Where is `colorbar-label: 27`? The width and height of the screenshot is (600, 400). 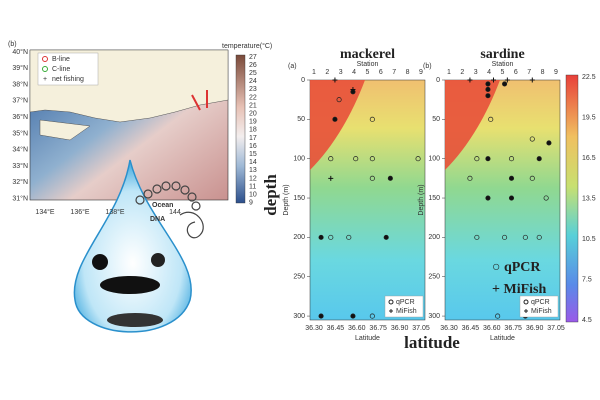
colorbar-label: 27 is located at coordinates (253, 57).